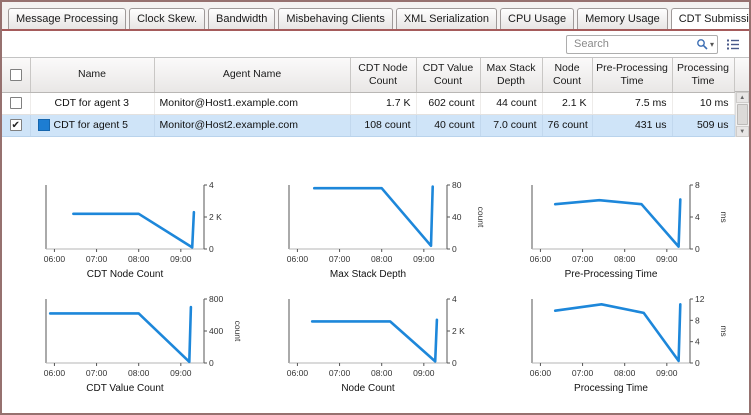 The image size is (751, 415). I want to click on column-header-agent-name: Agent Name, so click(252, 75).